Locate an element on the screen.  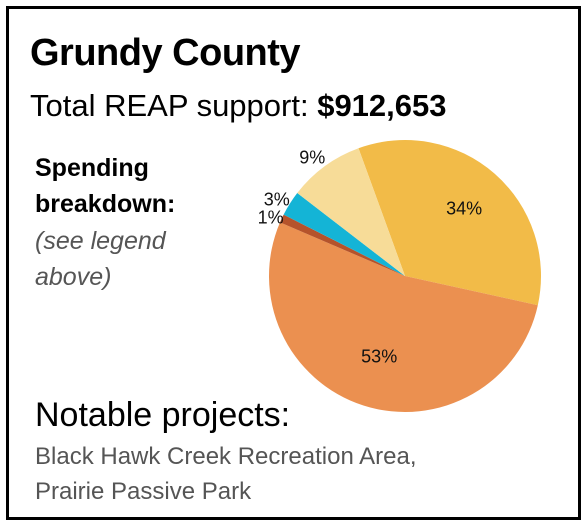
breakdown-title-line2: breakdown: is located at coordinates (105, 204).